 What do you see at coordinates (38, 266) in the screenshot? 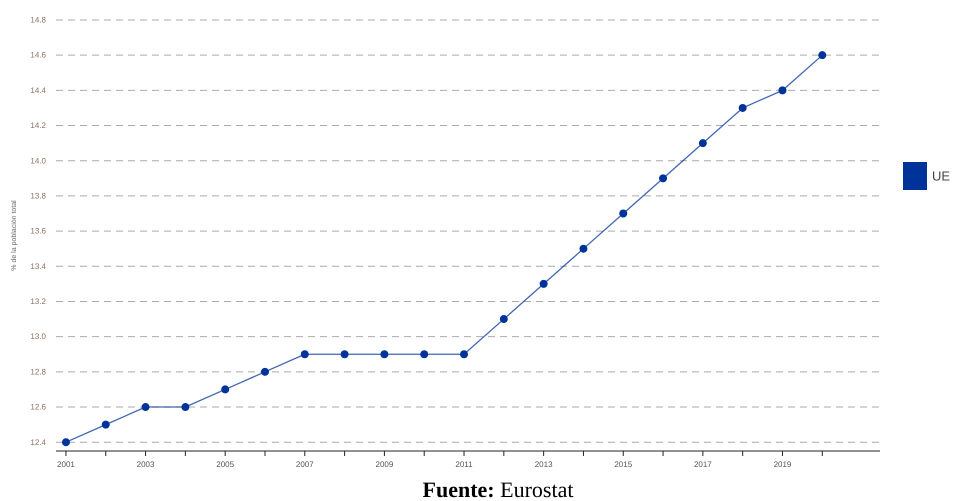
I see `y-tick-label: 13.4` at bounding box center [38, 266].